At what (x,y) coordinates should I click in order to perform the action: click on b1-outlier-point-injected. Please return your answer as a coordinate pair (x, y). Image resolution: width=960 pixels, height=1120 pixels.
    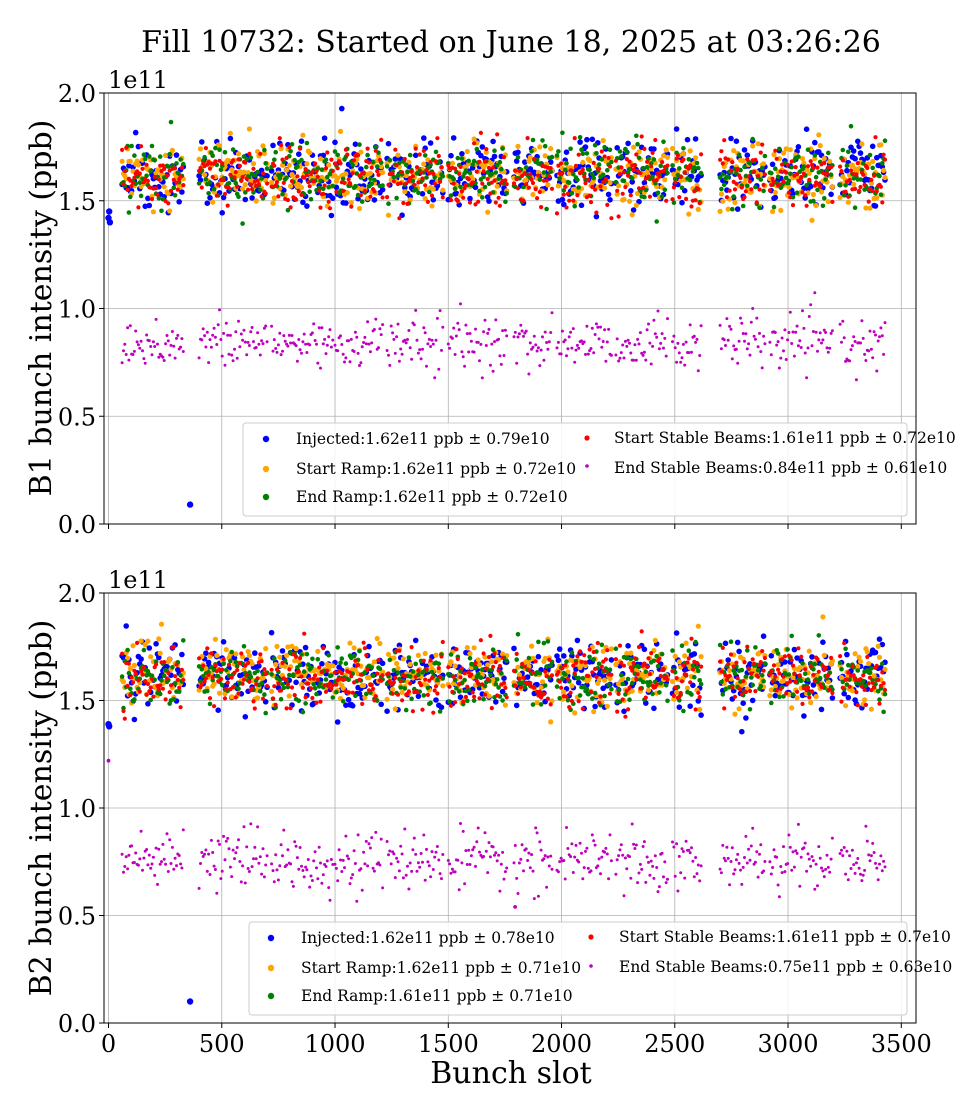
    Looking at the image, I should click on (190, 504).